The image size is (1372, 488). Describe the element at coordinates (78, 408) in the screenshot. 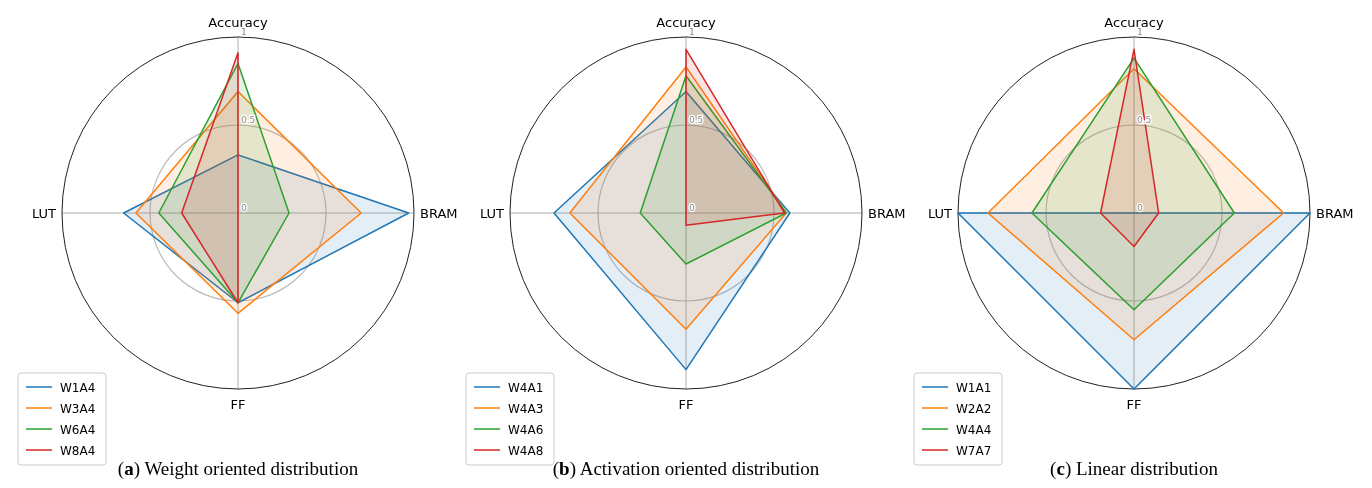

I see `legend-label: W3A4` at that location.